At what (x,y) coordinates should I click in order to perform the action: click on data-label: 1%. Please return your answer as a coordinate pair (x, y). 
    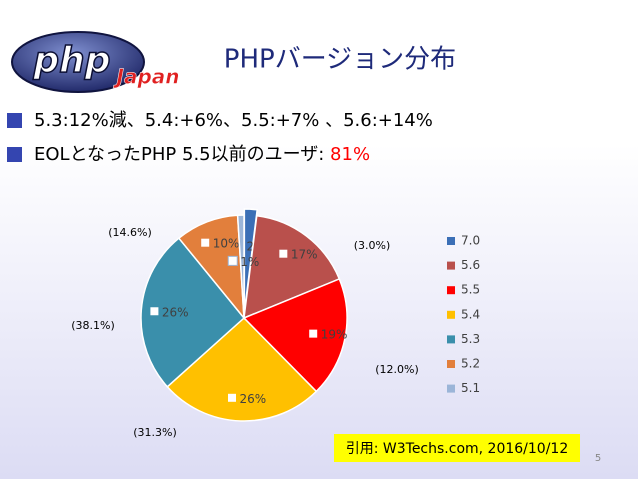
    Looking at the image, I should click on (249, 262).